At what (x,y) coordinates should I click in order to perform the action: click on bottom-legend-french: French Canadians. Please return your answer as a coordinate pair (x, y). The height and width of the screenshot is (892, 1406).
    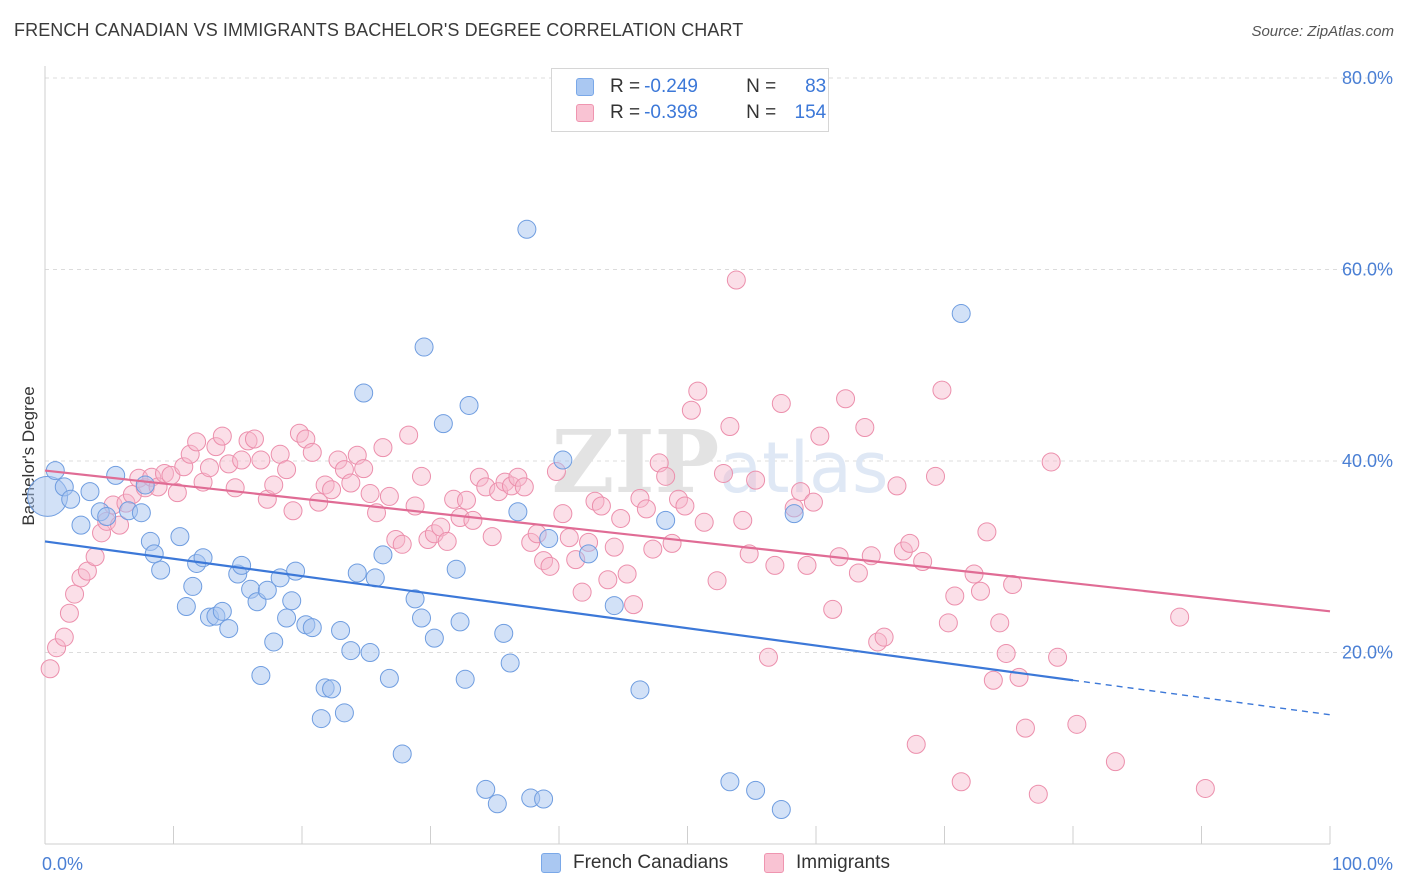
    Looking at the image, I should click on (634, 863).